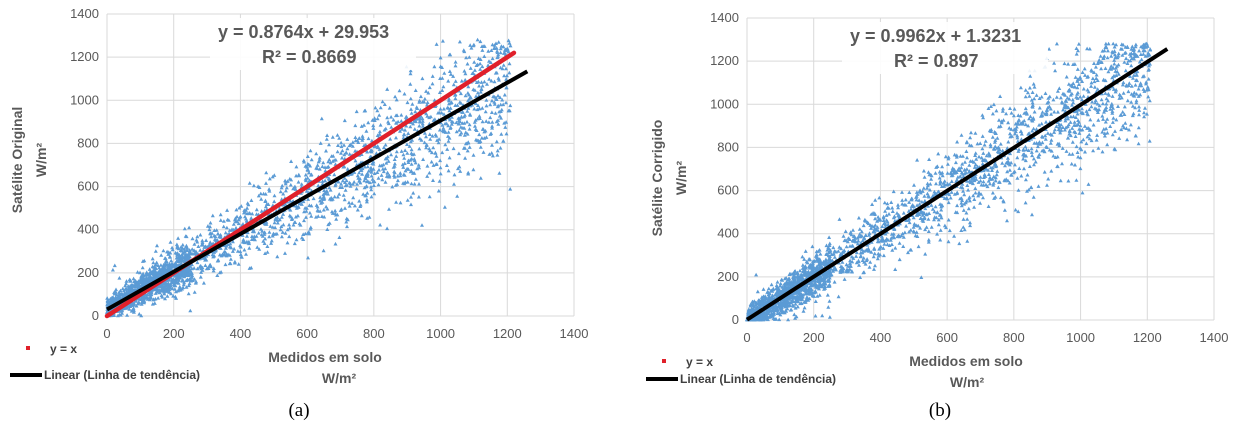 The width and height of the screenshot is (1254, 432). What do you see at coordinates (174, 333) in the screenshot?
I see `x-tick-label: 200` at bounding box center [174, 333].